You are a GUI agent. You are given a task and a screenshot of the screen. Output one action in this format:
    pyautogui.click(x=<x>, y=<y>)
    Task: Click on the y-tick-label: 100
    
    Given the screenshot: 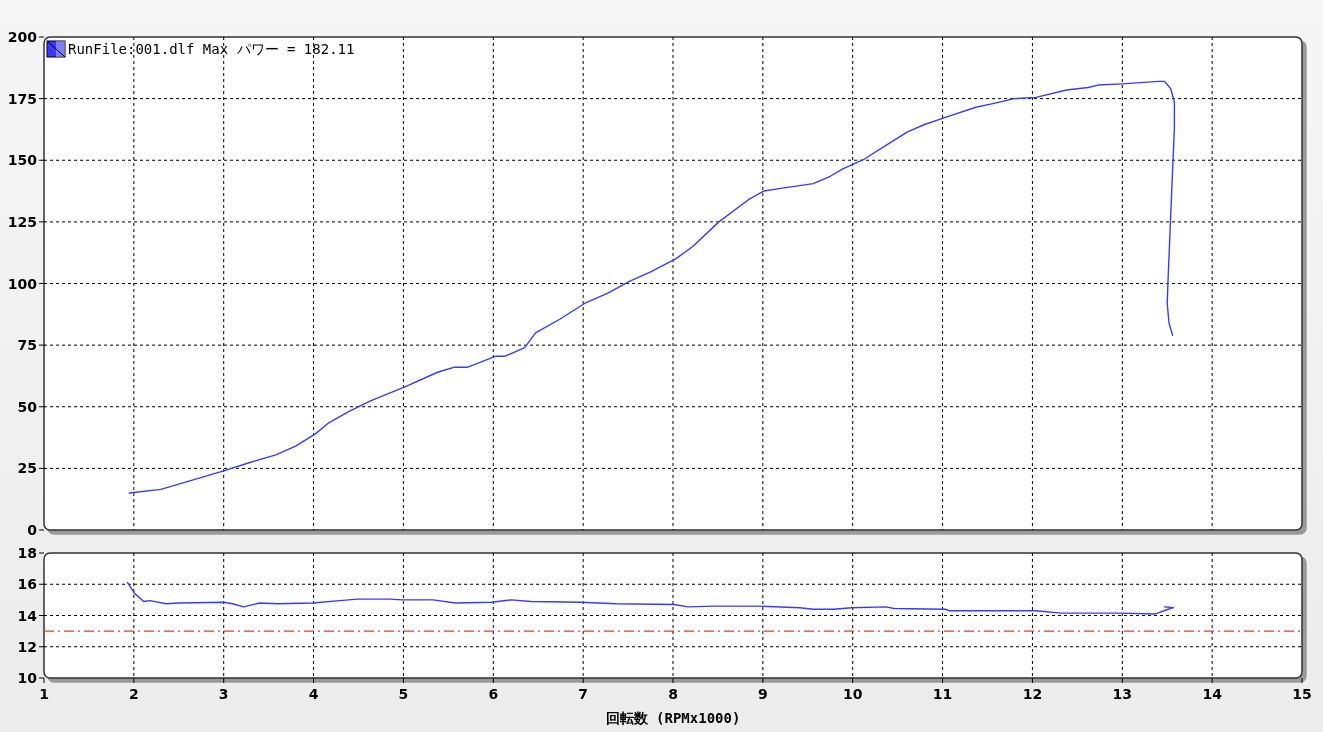 What is the action you would take?
    pyautogui.click(x=22, y=283)
    